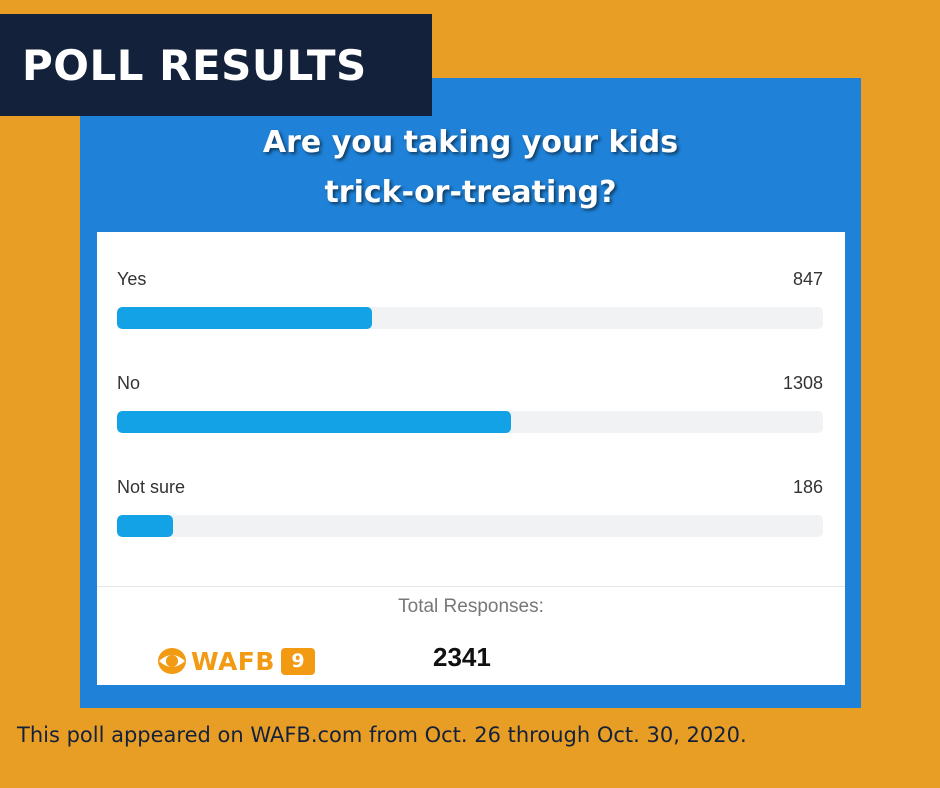 This screenshot has height=788, width=940. Describe the element at coordinates (129, 383) in the screenshot. I see `option-label: No` at that location.